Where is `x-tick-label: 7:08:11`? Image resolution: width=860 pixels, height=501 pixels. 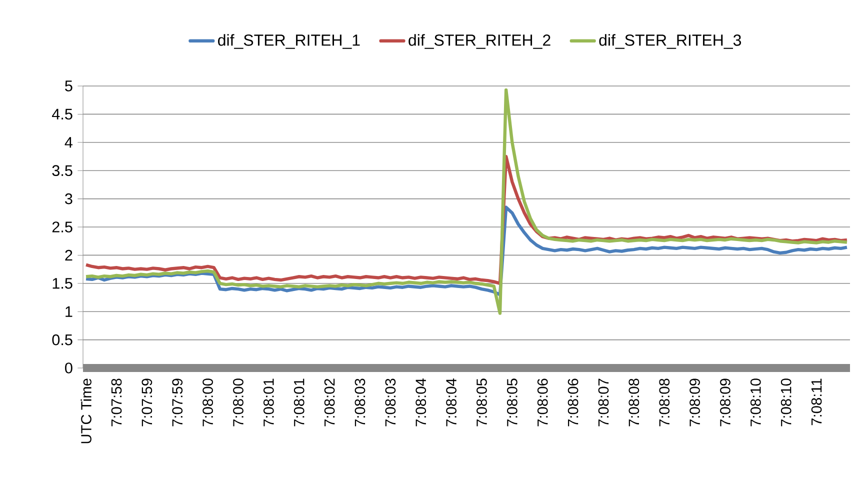
x-tick-label: 7:08:11 is located at coordinates (816, 402).